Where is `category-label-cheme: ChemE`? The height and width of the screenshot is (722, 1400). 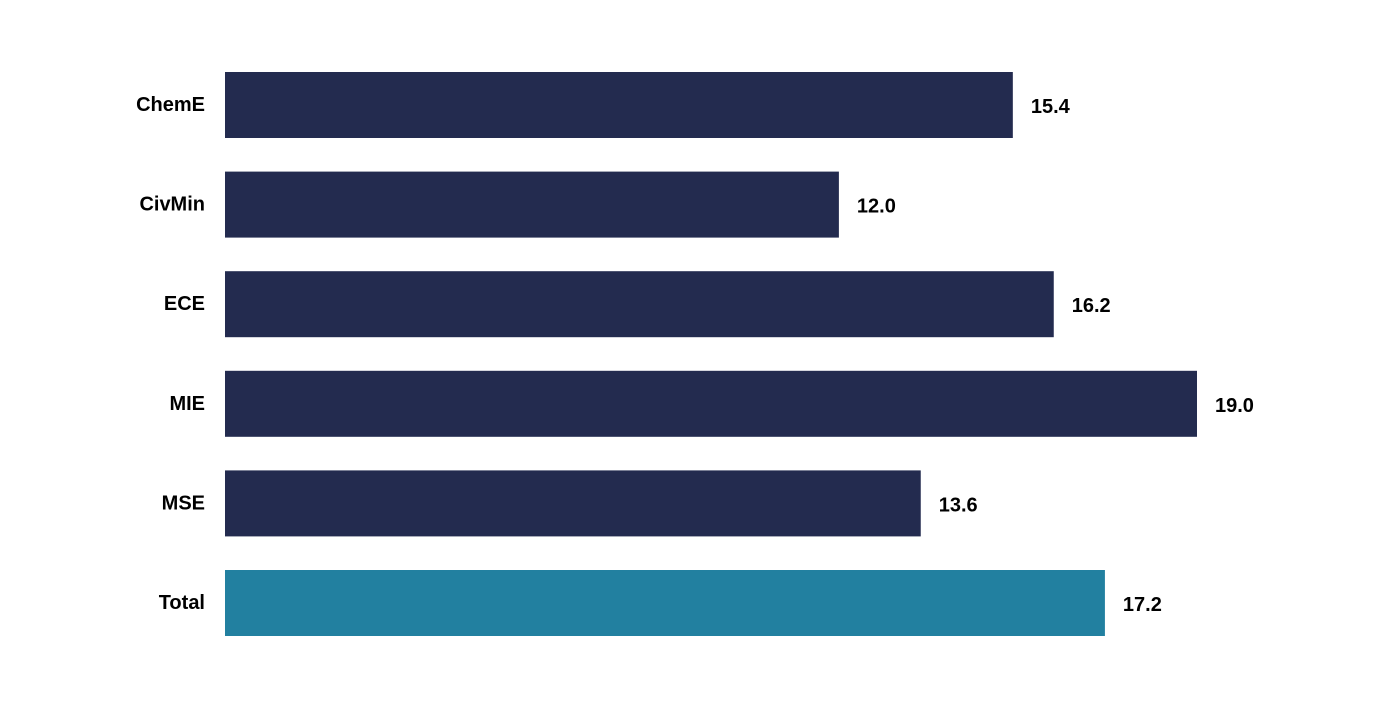 category-label-cheme: ChemE is located at coordinates (170, 105).